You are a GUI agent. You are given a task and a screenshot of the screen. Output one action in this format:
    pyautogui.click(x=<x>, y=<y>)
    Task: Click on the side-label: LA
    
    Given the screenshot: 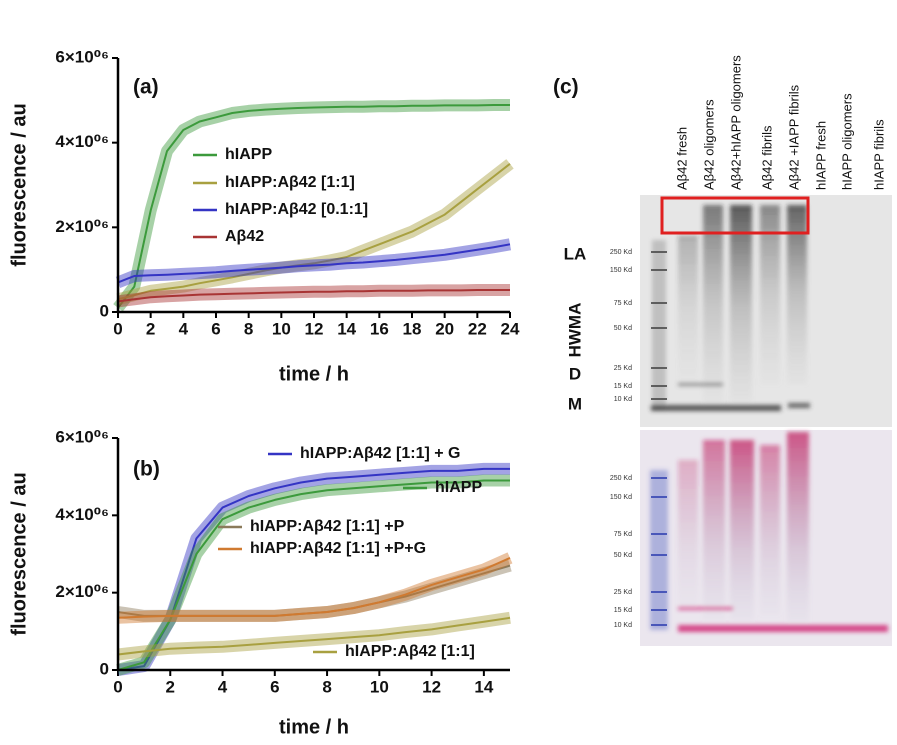 What is the action you would take?
    pyautogui.click(x=575, y=253)
    